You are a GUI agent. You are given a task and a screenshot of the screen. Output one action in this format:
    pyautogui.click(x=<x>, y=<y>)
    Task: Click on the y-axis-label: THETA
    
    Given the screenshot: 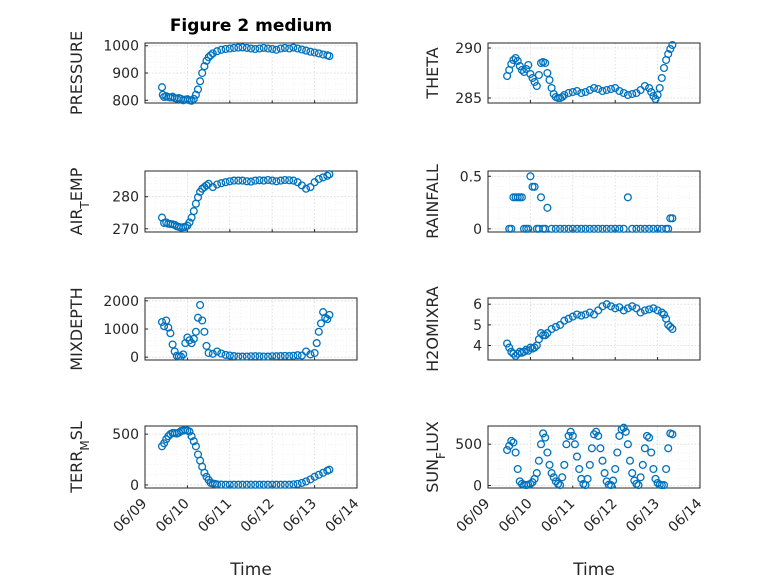 What is the action you would take?
    pyautogui.click(x=432, y=73)
    